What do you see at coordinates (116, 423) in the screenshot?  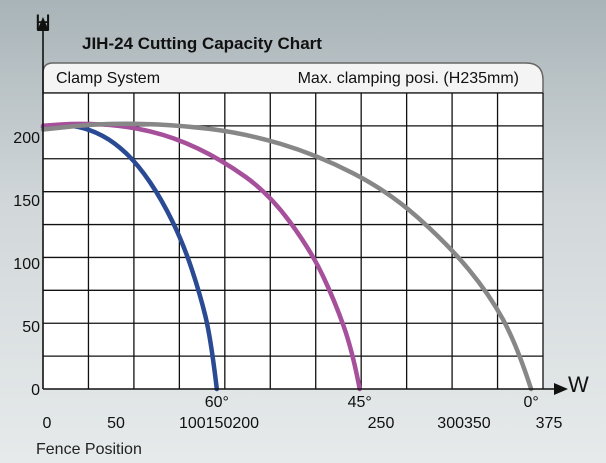 I see `x-tick-label: 50` at bounding box center [116, 423].